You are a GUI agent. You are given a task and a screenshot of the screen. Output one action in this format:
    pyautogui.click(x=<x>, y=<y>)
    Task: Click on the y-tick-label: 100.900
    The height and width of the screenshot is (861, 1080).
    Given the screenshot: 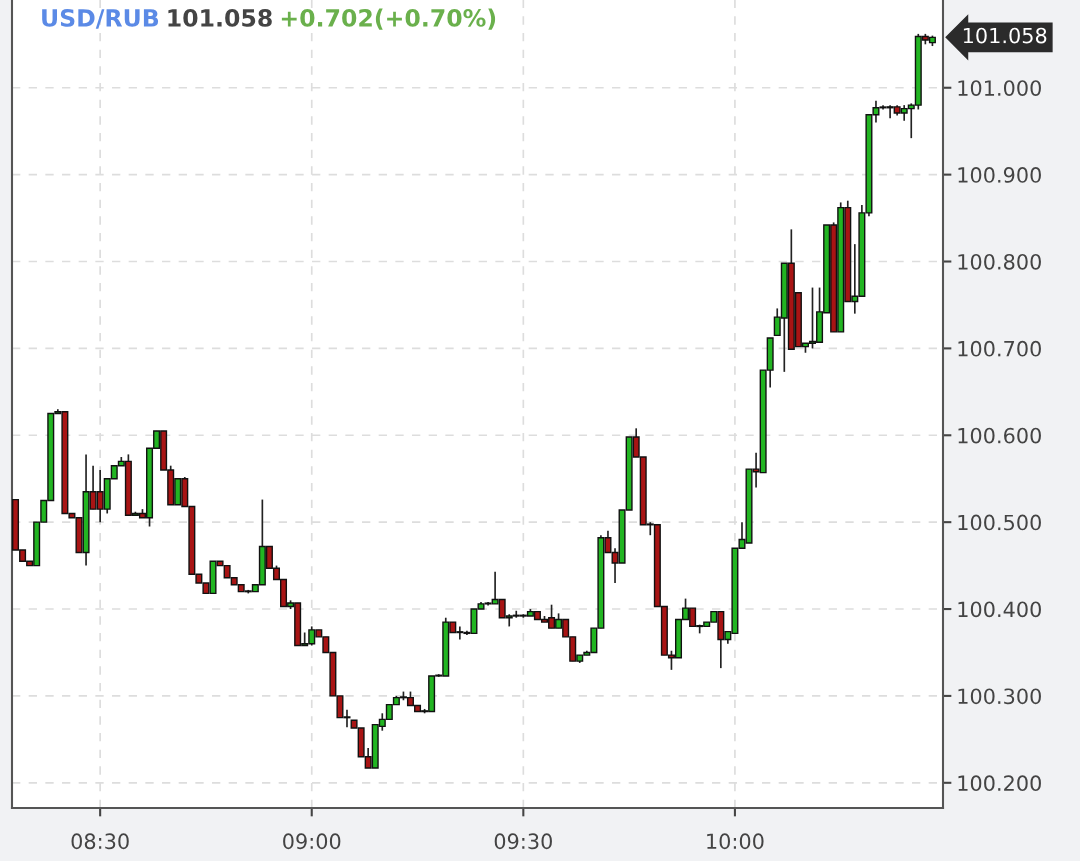 What is the action you would take?
    pyautogui.click(x=999, y=175)
    